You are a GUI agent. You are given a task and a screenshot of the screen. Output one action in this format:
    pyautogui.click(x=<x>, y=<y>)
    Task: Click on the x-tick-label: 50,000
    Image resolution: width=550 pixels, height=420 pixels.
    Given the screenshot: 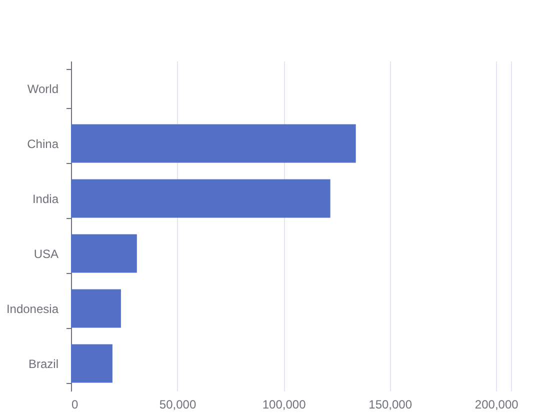 What is the action you would take?
    pyautogui.click(x=177, y=405)
    